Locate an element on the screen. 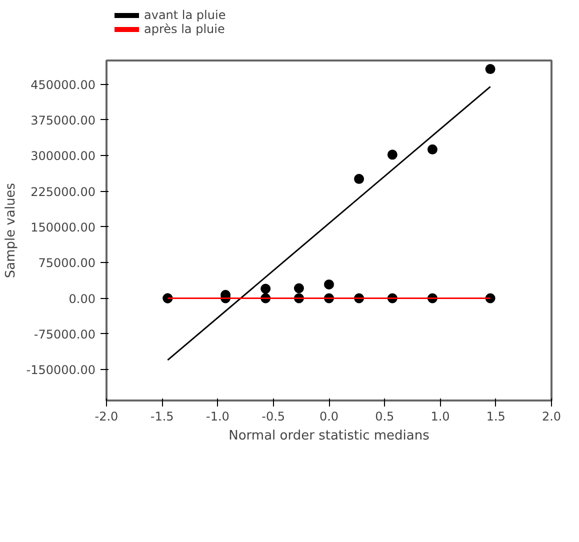 The width and height of the screenshot is (579, 542). legend-label: après la pluie is located at coordinates (184, 29).